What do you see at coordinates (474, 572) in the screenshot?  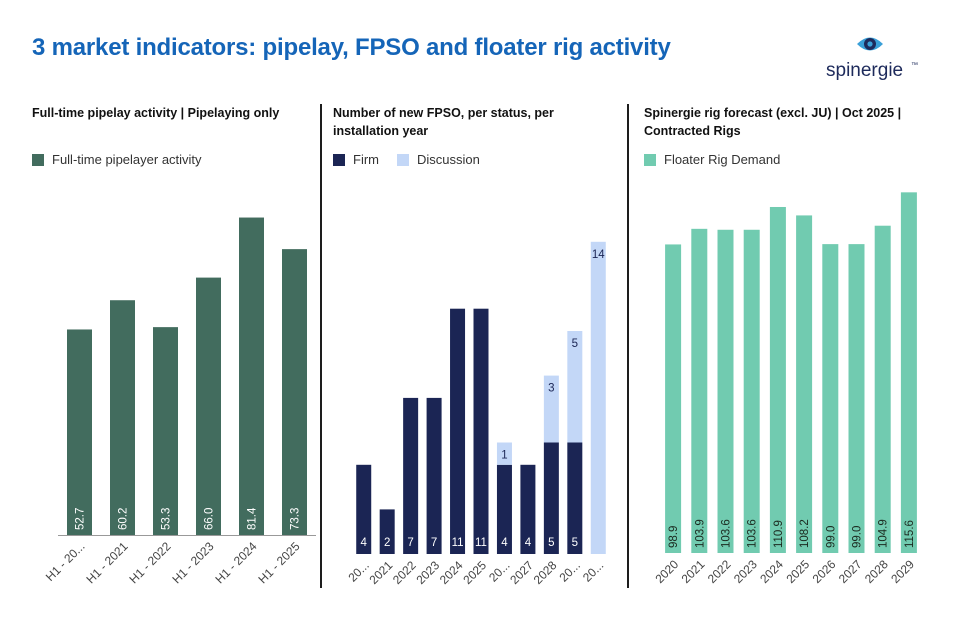 I see `fpso-tick-label: 2025` at bounding box center [474, 572].